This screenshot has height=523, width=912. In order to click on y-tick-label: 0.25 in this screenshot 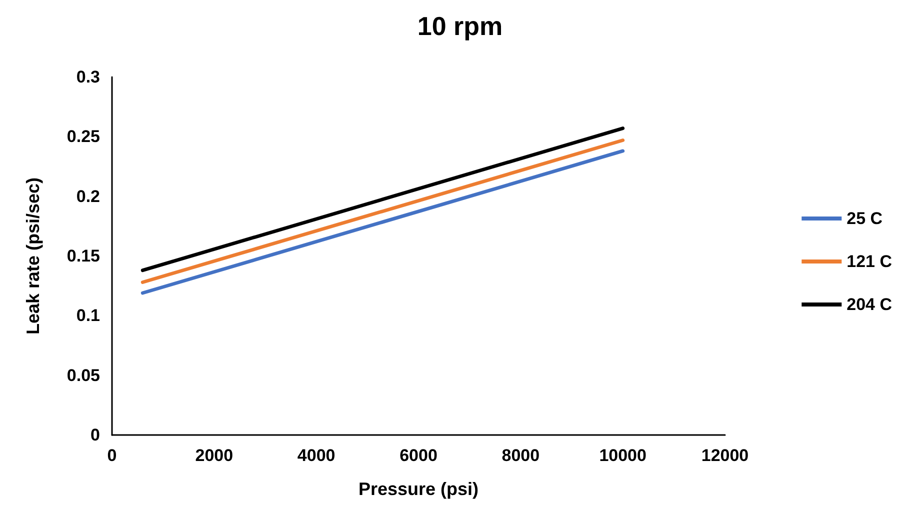, I will do `click(83, 136)`.